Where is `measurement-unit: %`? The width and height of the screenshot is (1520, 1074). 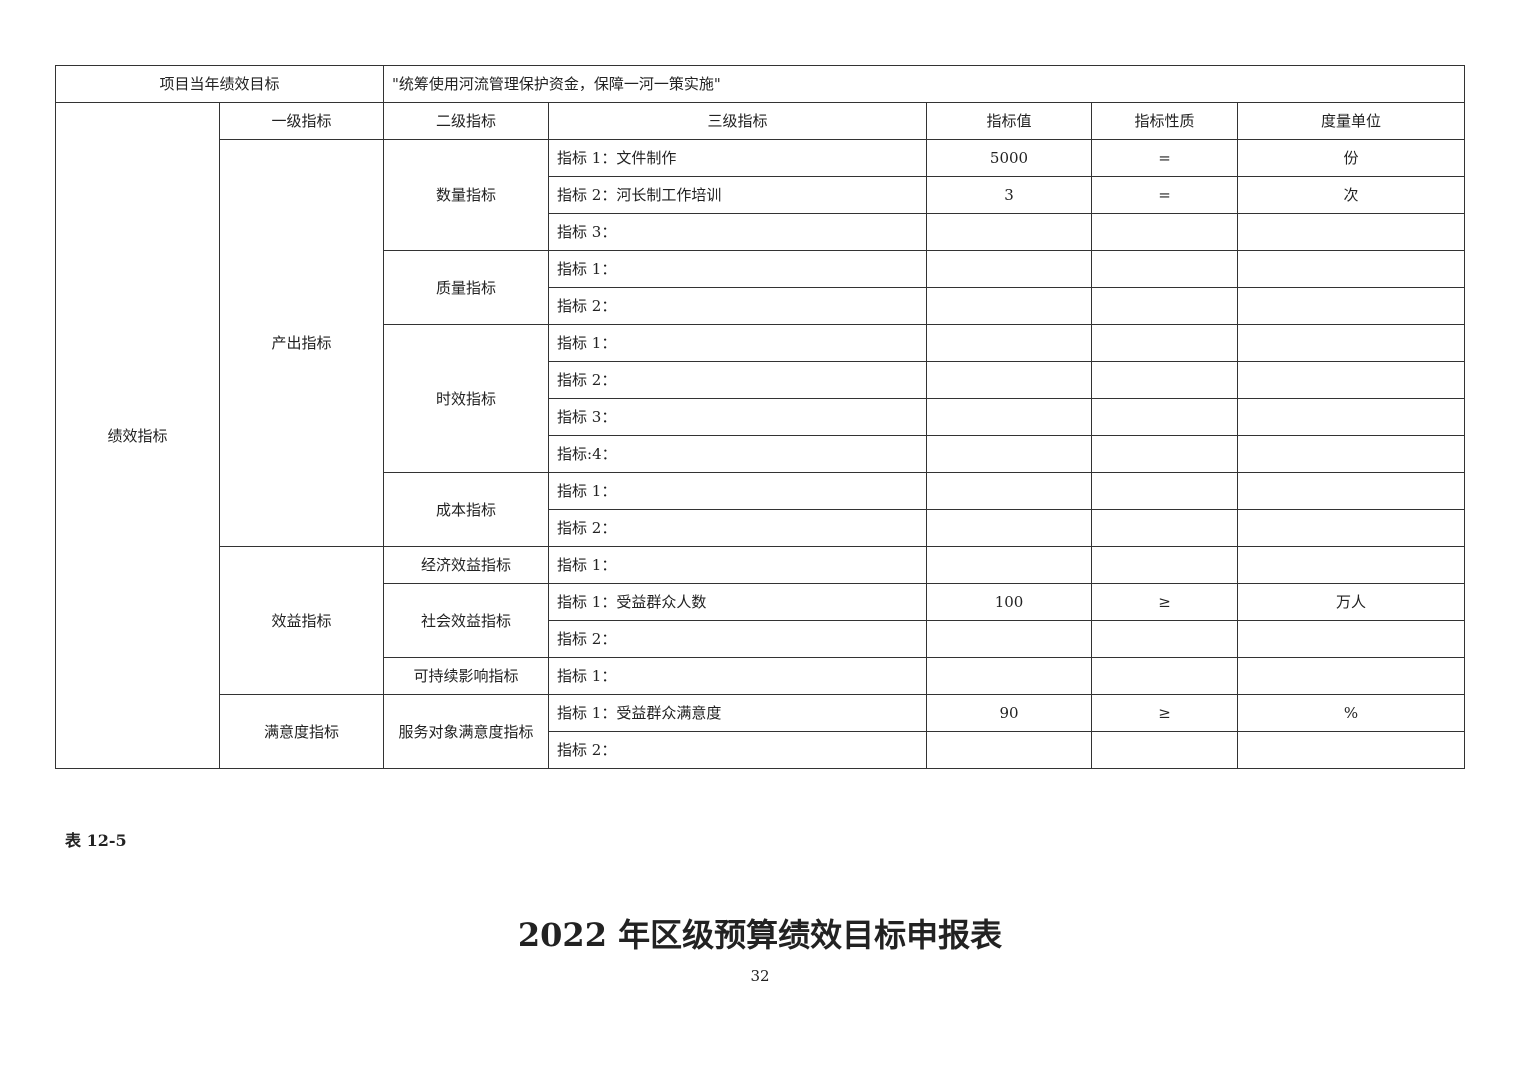
measurement-unit: % is located at coordinates (1351, 713).